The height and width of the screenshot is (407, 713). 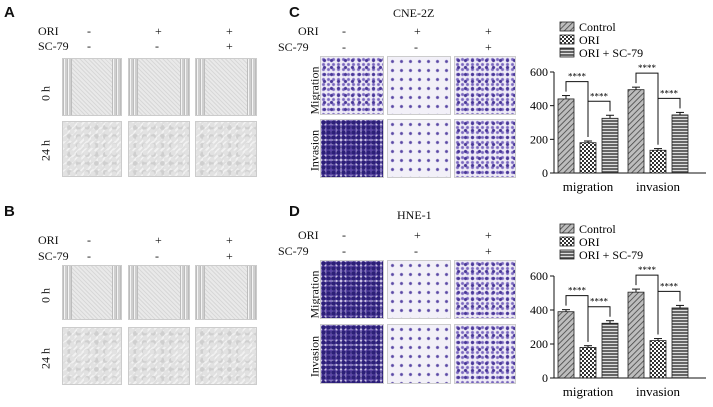 What do you see at coordinates (599, 96) in the screenshot?
I see `chart-c-sig-label-0-b: ****` at bounding box center [599, 96].